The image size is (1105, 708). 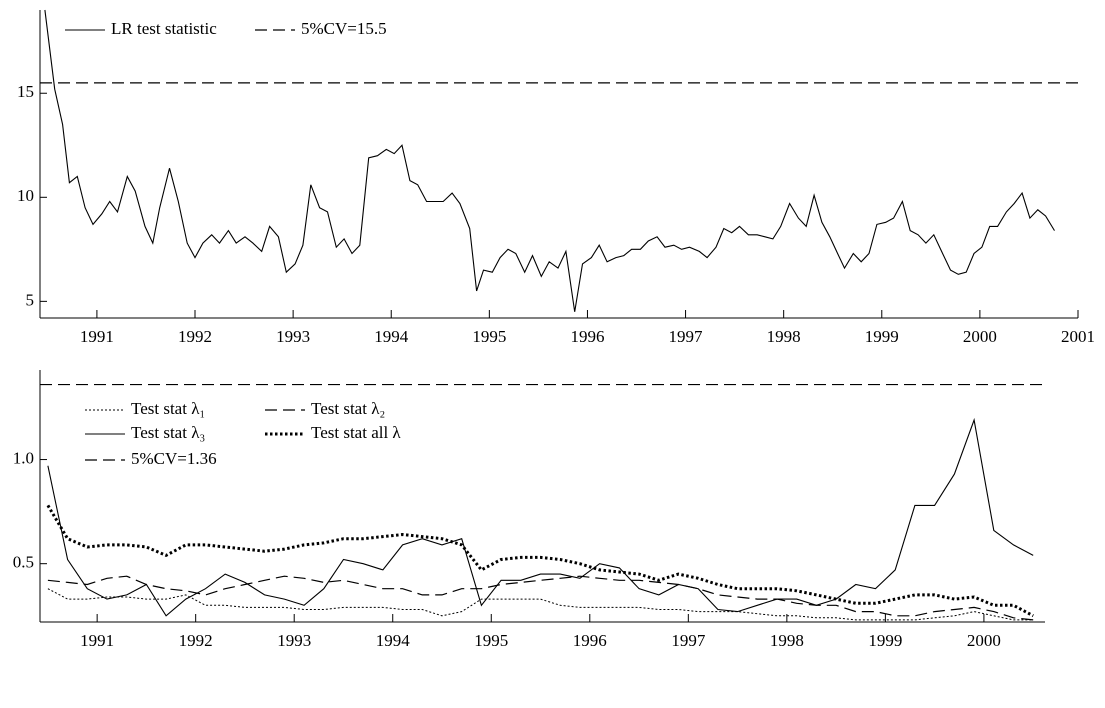 What do you see at coordinates (168, 408) in the screenshot?
I see `legend-label: Test stat λ₁` at bounding box center [168, 408].